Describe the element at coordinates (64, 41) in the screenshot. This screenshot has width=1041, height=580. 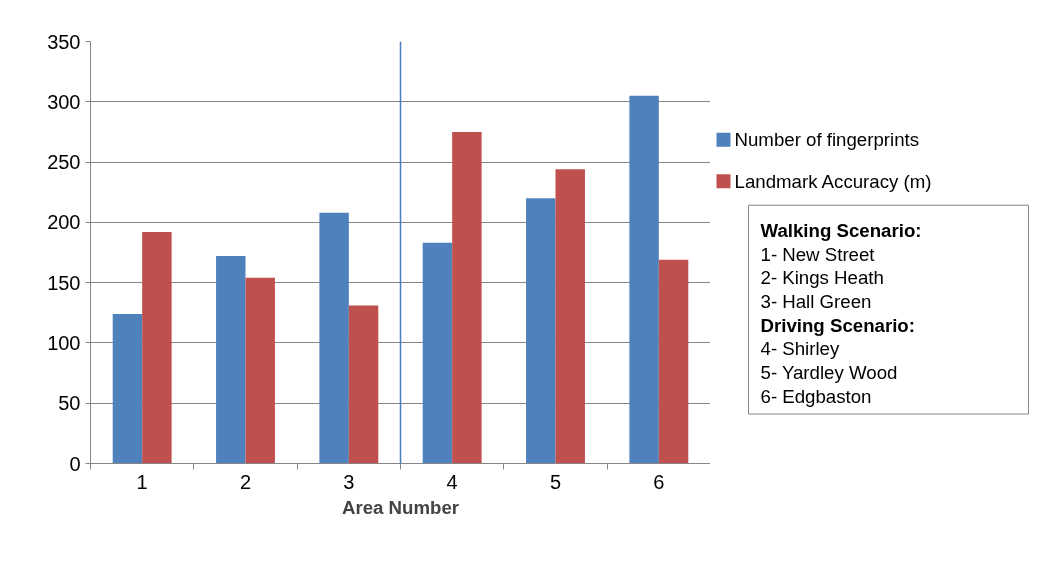
I see `y-tick-label: 350` at that location.